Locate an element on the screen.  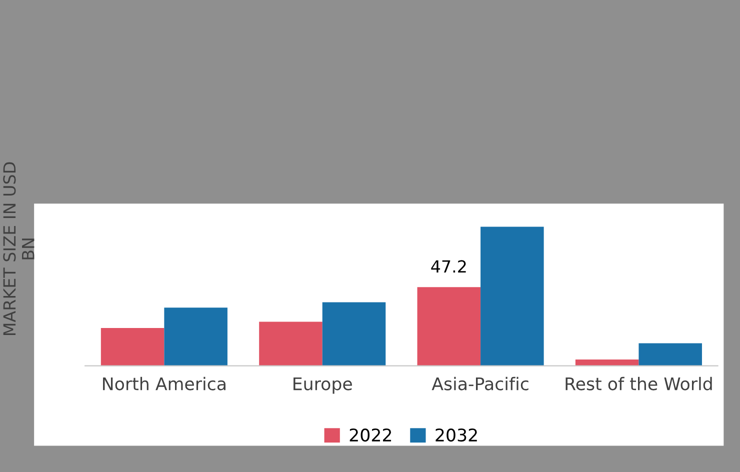
data-label: 47.2 is located at coordinates (448, 266).